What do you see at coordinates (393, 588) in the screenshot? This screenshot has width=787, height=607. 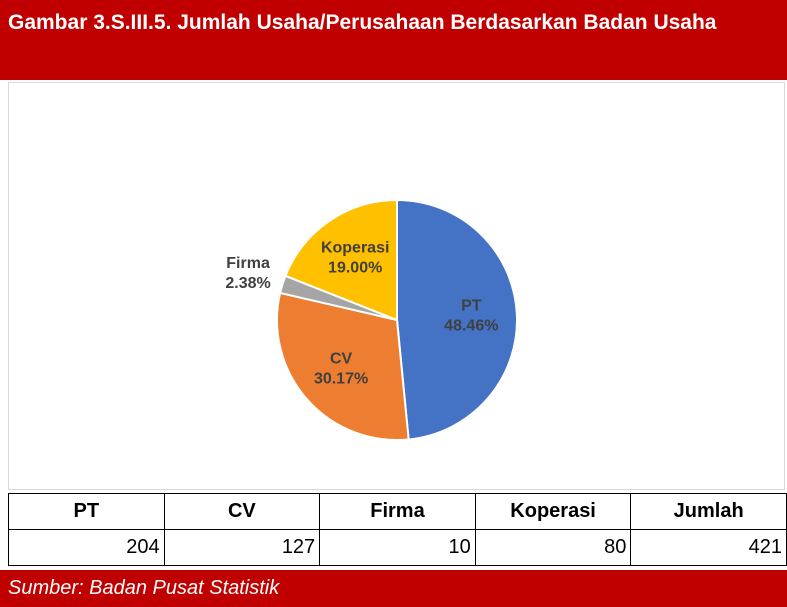 I see `source-note: Sumber: Badan Pusat Statistik` at bounding box center [393, 588].